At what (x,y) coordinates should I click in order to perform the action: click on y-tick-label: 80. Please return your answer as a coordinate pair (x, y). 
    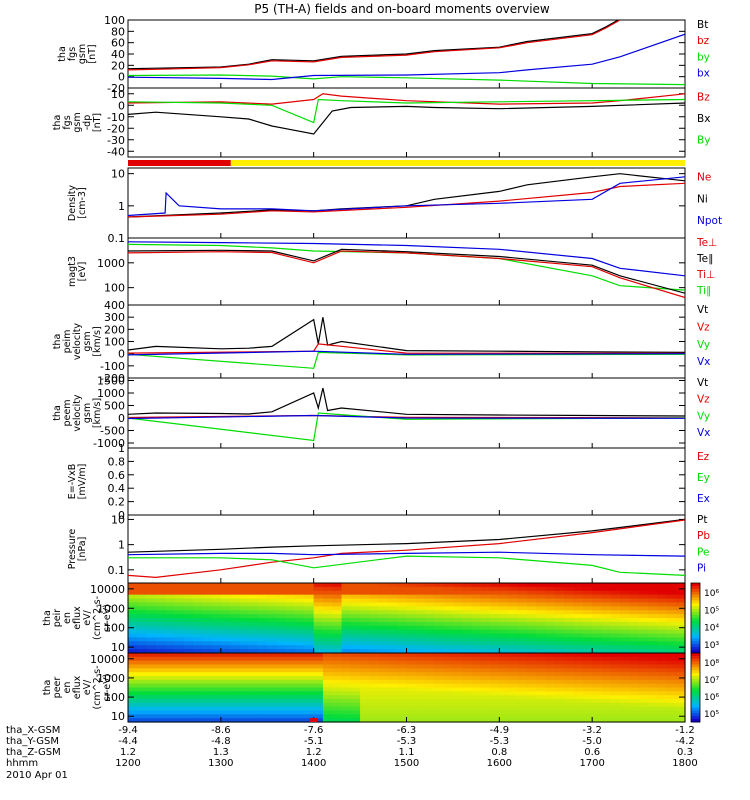
    Looking at the image, I should click on (118, 31).